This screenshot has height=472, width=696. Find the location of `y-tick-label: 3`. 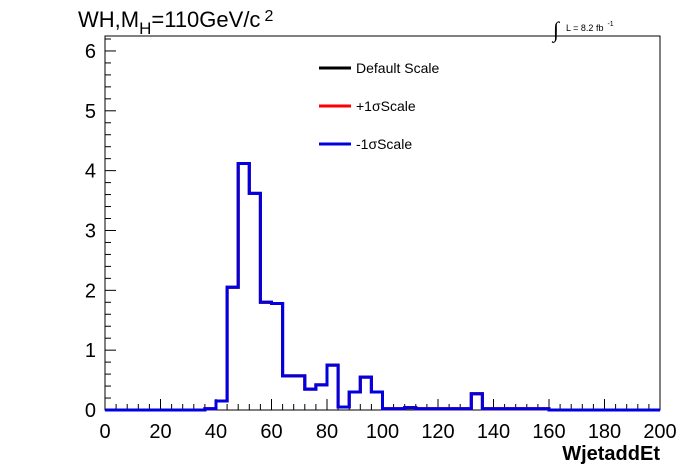

y-tick-label: 3 is located at coordinates (90, 231).